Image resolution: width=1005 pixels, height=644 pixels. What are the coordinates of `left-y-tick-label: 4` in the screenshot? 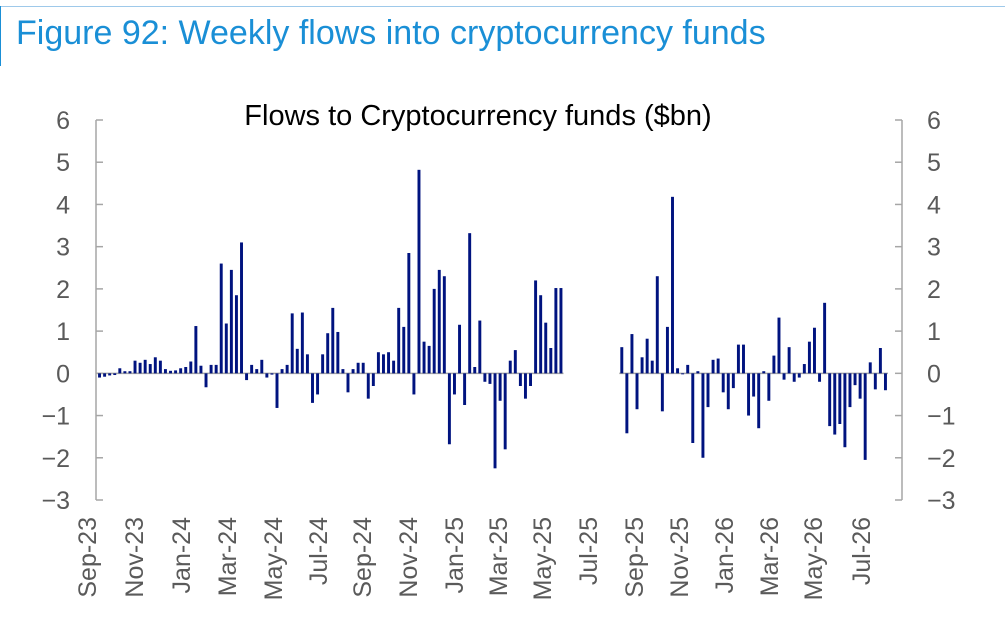 It's located at (63, 205).